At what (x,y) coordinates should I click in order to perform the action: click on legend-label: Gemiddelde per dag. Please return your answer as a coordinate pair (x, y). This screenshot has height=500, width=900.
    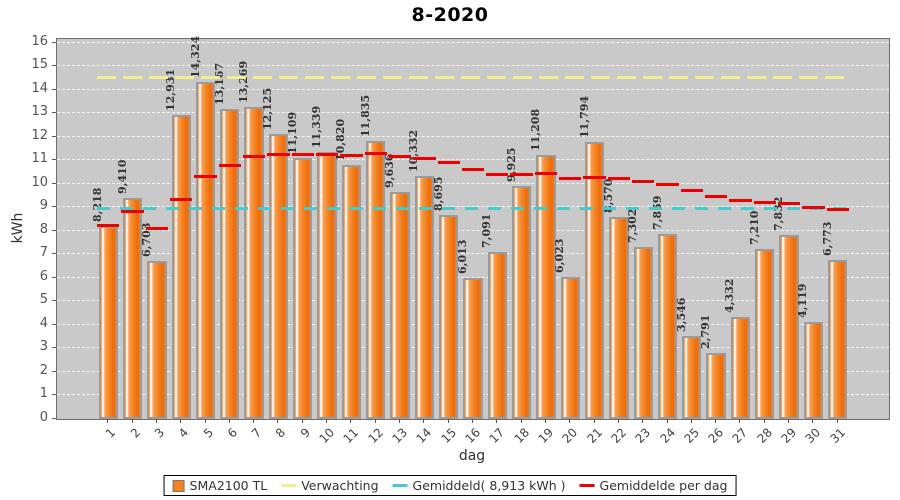
    Looking at the image, I should click on (663, 485).